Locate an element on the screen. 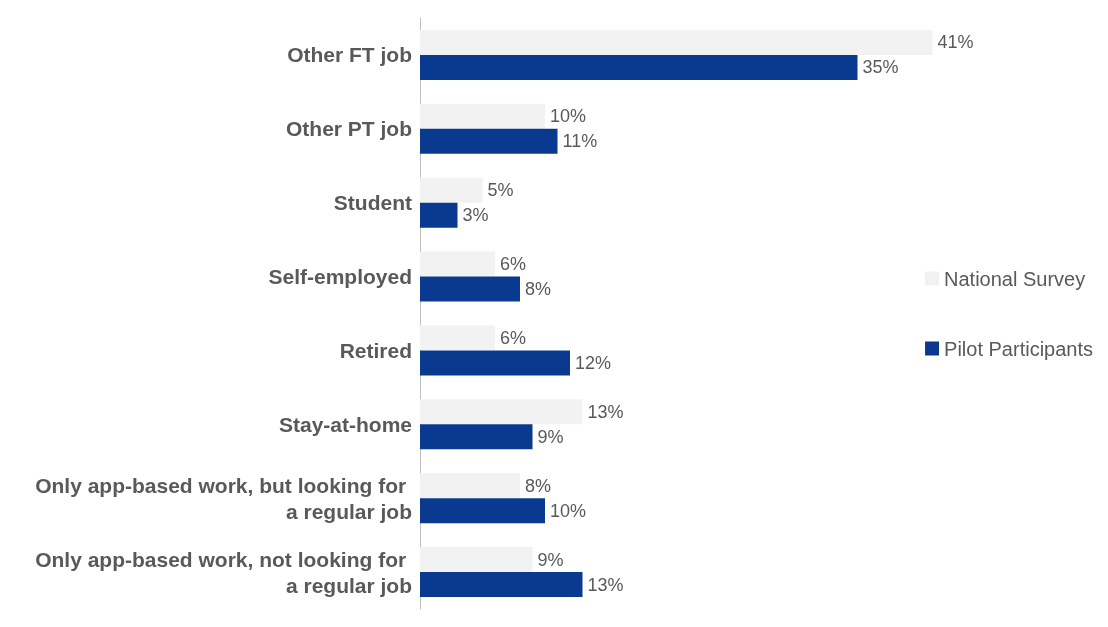 This screenshot has width=1108, height=627. legend-label: Pilot Participants is located at coordinates (1019, 348).